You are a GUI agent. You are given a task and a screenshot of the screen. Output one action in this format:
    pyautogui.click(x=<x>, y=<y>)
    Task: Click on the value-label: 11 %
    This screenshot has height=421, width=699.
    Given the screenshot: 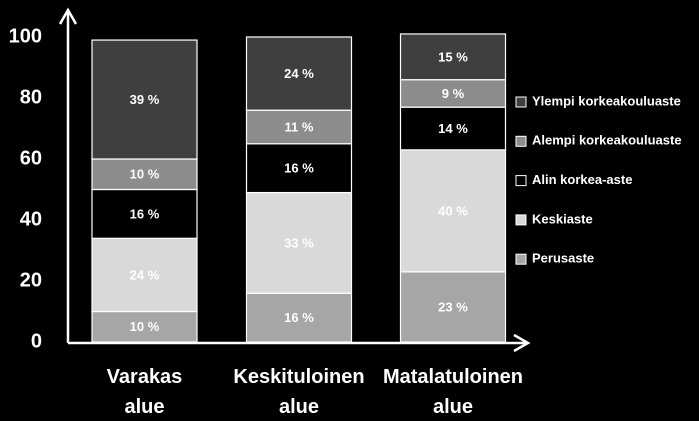 What is the action you would take?
    pyautogui.click(x=299, y=126)
    